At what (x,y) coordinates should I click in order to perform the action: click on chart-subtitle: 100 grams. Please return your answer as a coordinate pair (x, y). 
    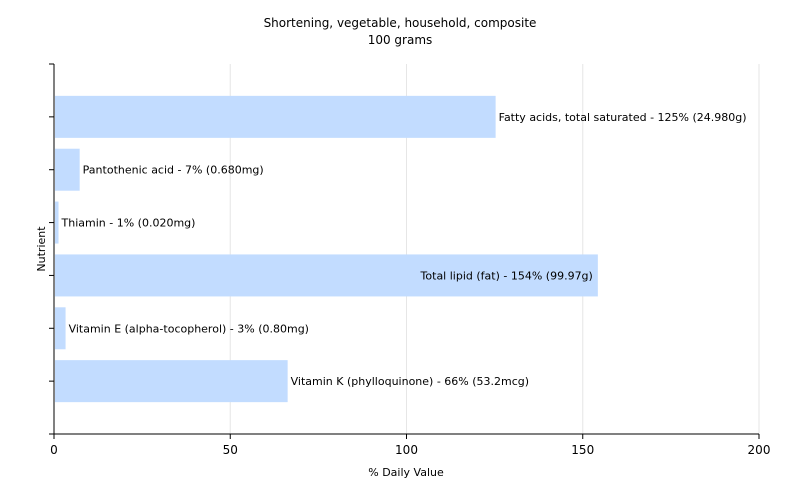
    Looking at the image, I should click on (400, 40).